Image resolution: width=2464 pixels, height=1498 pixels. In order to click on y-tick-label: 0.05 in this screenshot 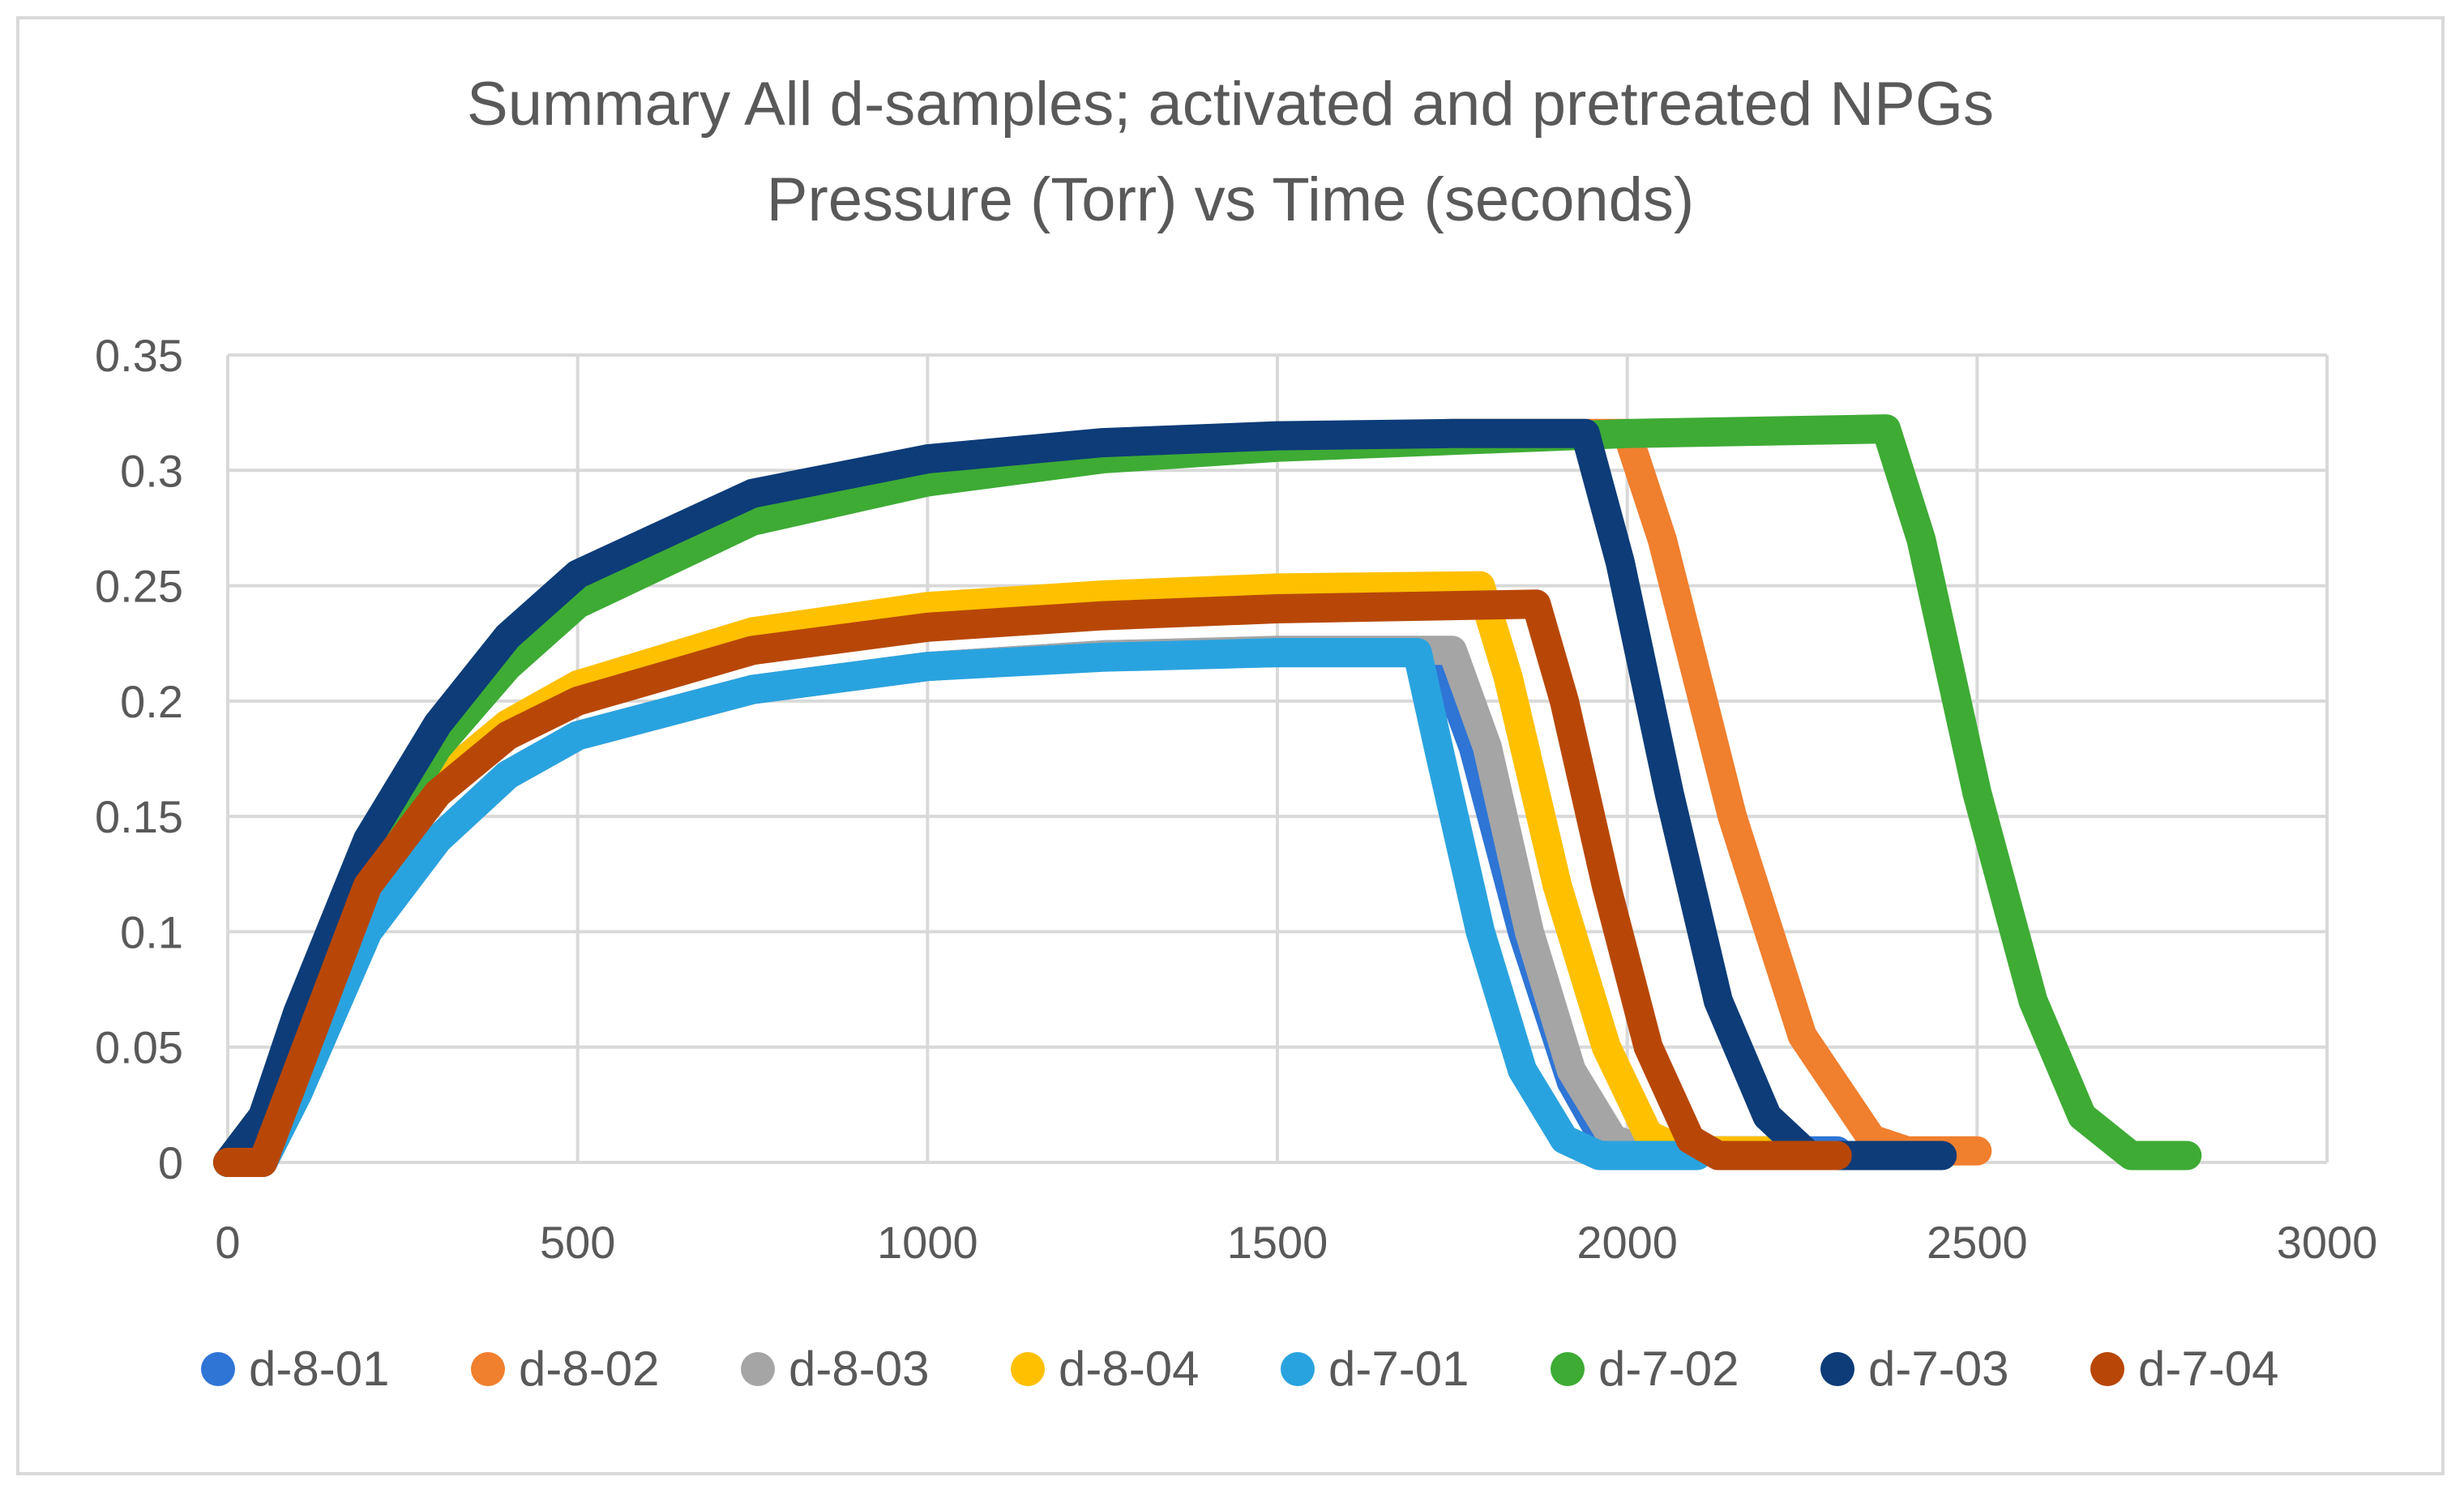, I will do `click(139, 1047)`.